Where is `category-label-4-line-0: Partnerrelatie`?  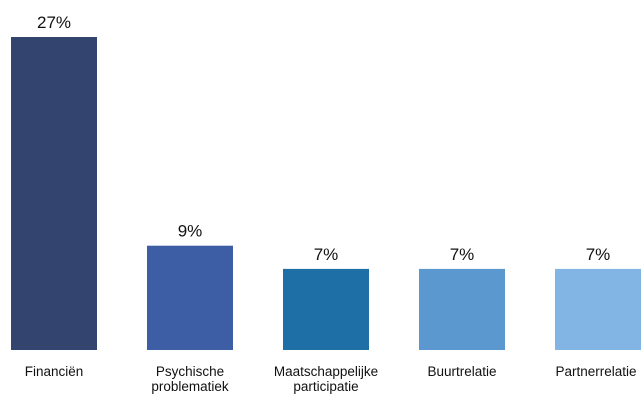 category-label-4-line-0: Partnerrelatie is located at coordinates (595, 371).